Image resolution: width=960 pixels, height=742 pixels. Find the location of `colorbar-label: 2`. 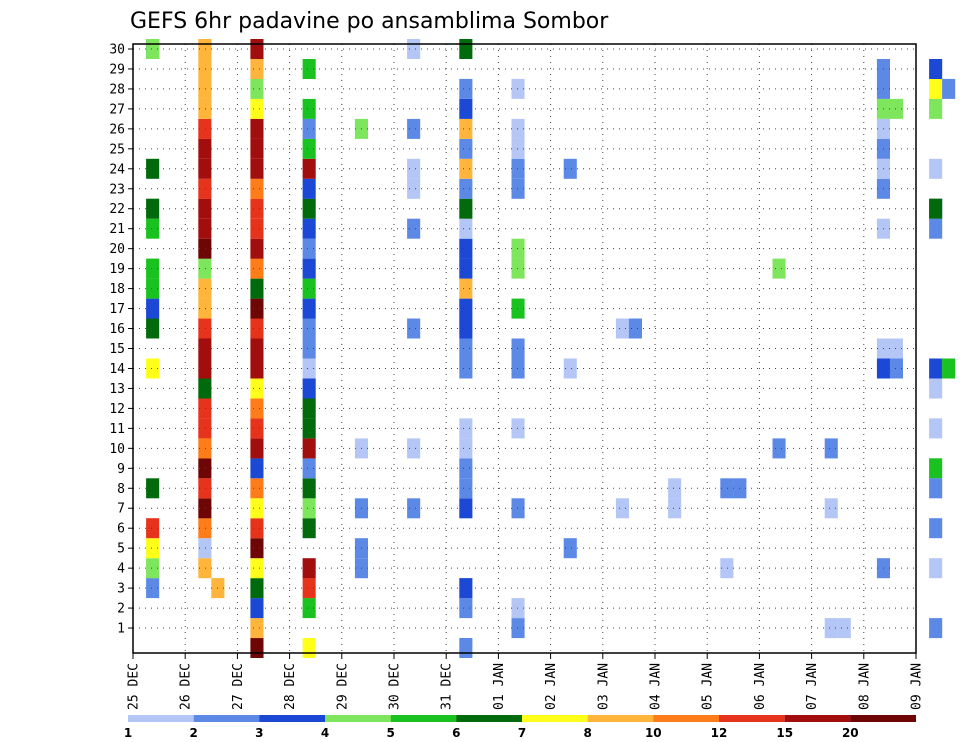

colorbar-label: 2 is located at coordinates (194, 733).